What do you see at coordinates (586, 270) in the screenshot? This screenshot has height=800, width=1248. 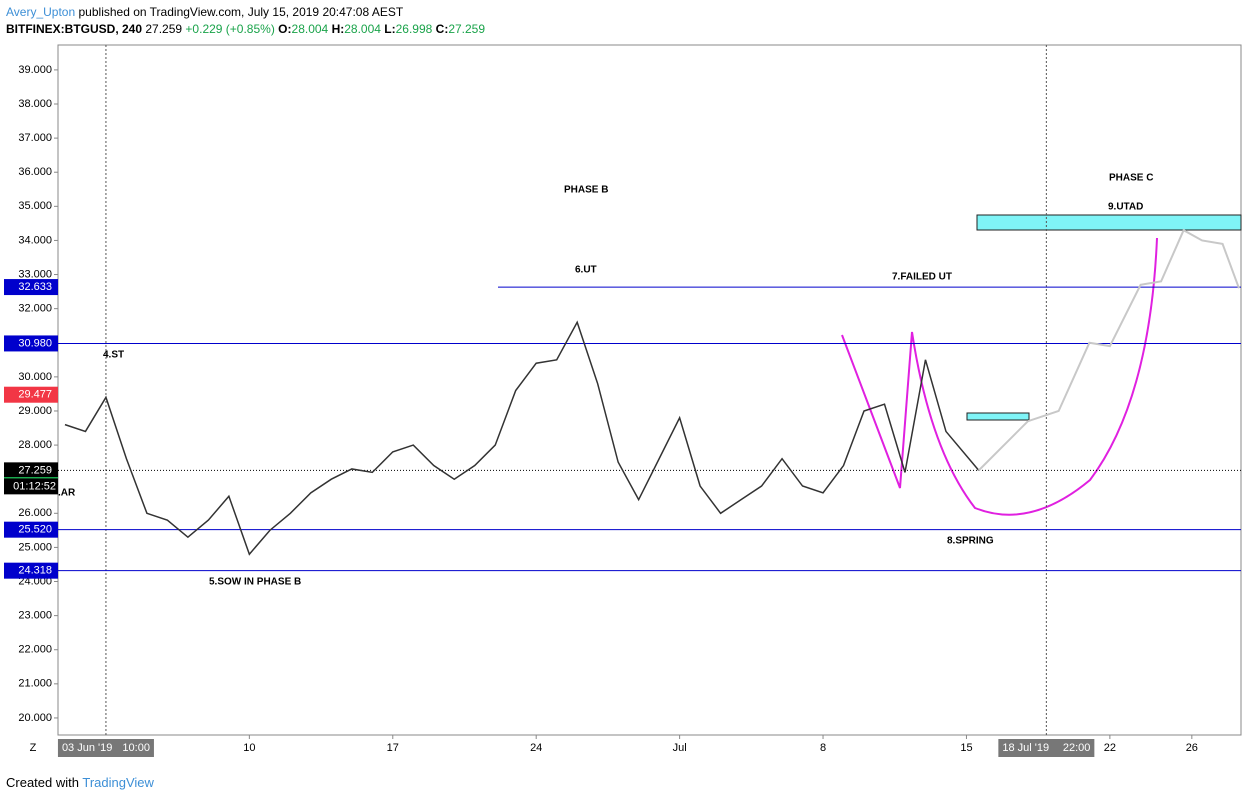 I see `annotation: 6.UT` at bounding box center [586, 270].